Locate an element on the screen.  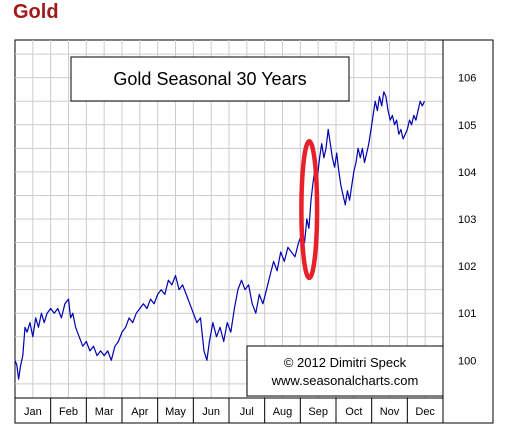
y-tick-label: 100 is located at coordinates (467, 361).